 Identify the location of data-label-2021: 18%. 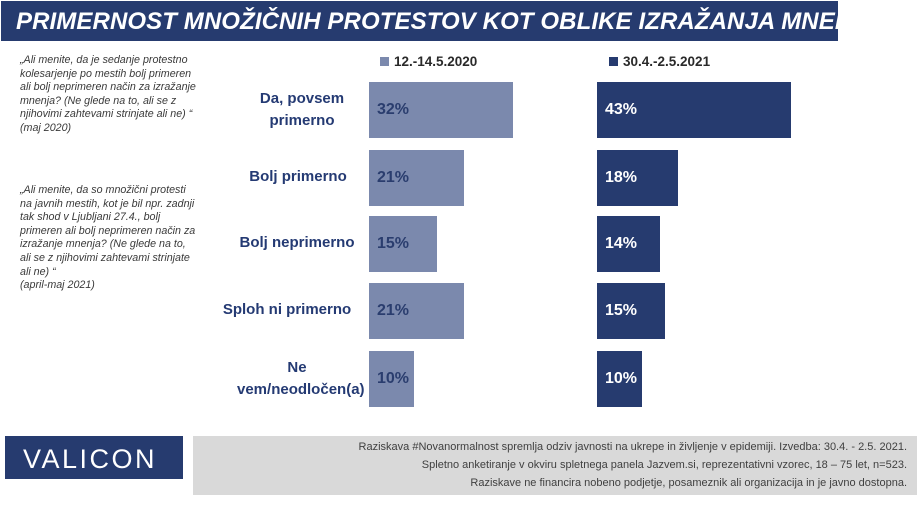
(621, 177).